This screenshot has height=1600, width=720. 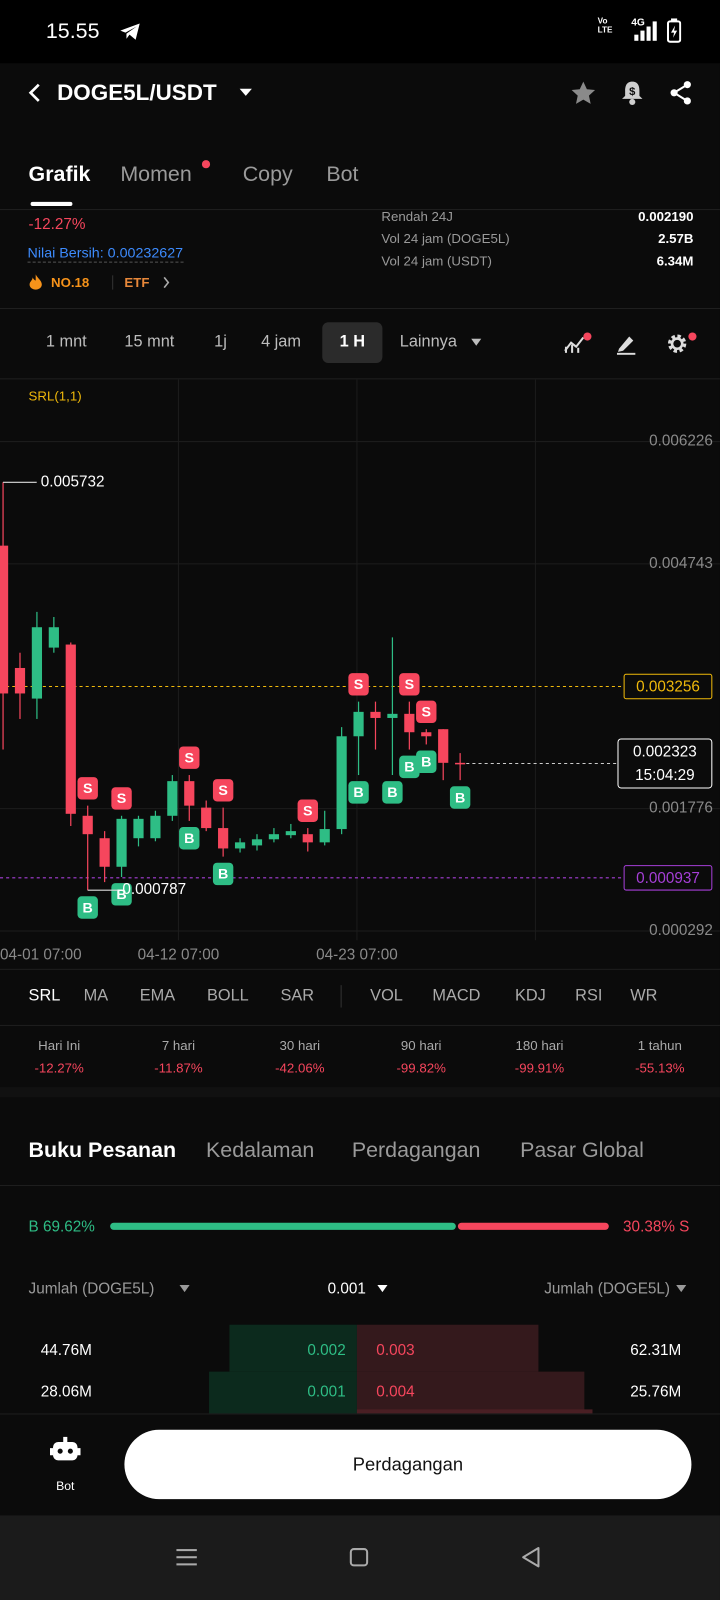 What do you see at coordinates (660, 1068) in the screenshot?
I see `period-change: -55.13%` at bounding box center [660, 1068].